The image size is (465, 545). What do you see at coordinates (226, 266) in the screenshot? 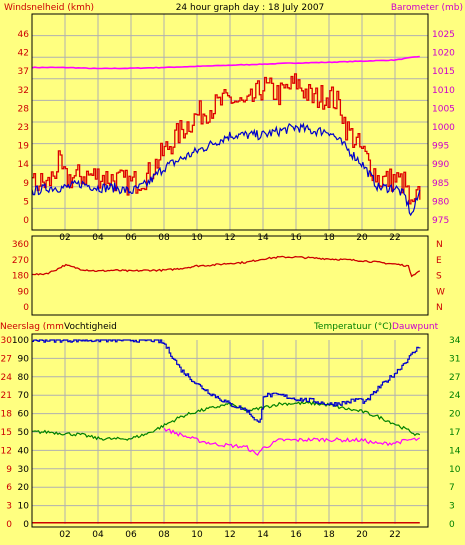
I see `wind-direction-line` at bounding box center [226, 266].